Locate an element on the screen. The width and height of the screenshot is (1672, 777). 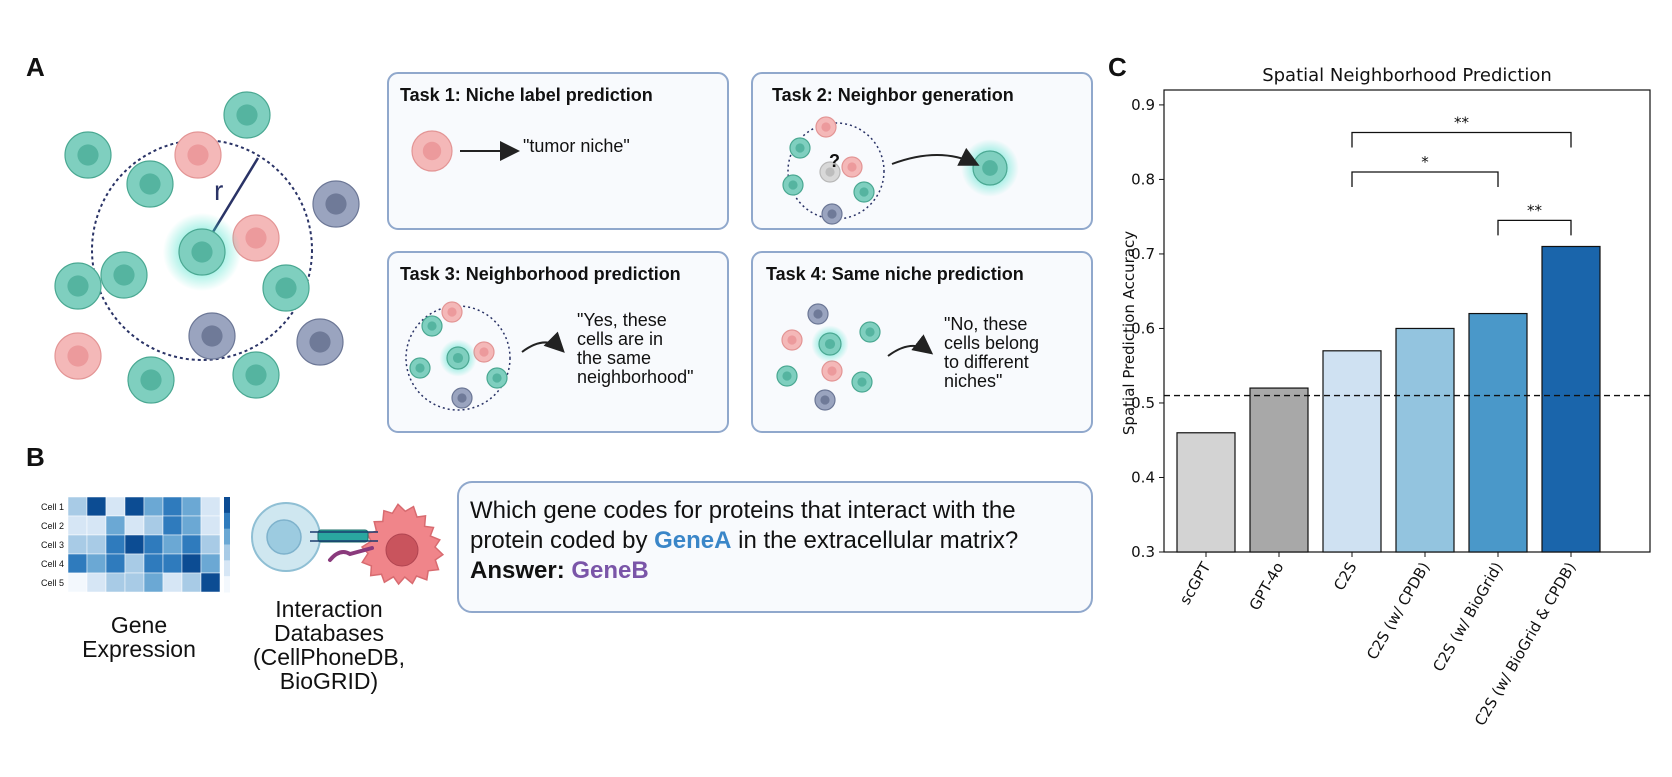
task-3-center-cell is located at coordinates (458, 358).